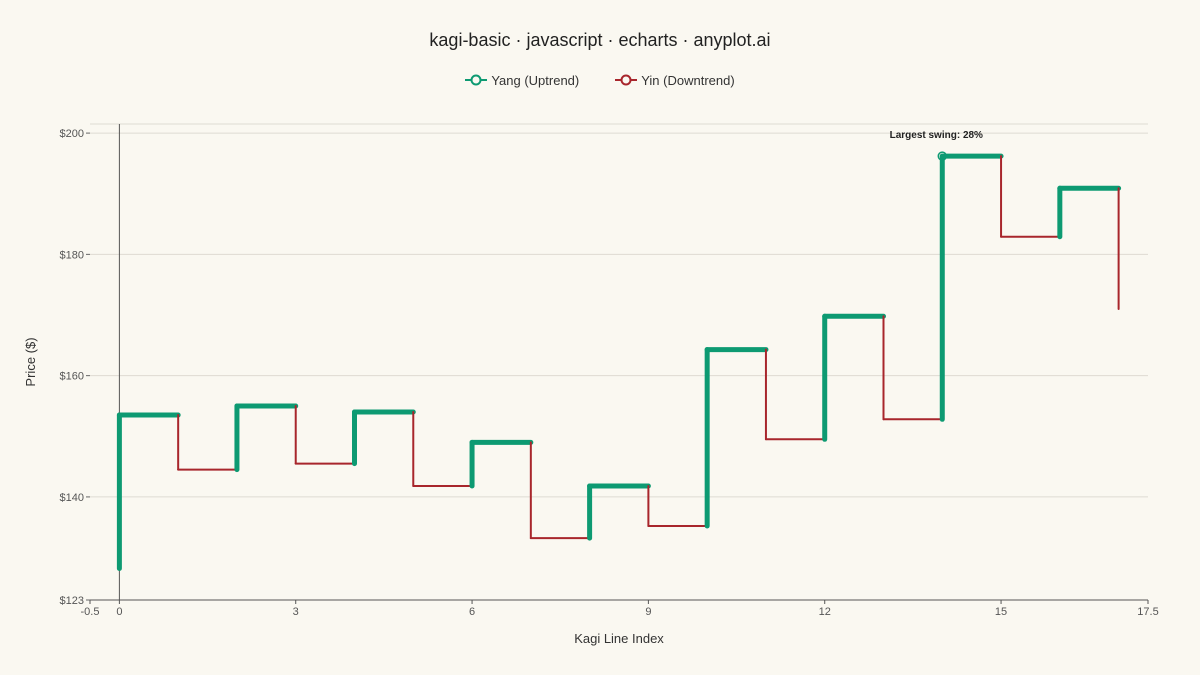  What do you see at coordinates (1147, 612) in the screenshot?
I see `x-tick-label: 17.5` at bounding box center [1147, 612].